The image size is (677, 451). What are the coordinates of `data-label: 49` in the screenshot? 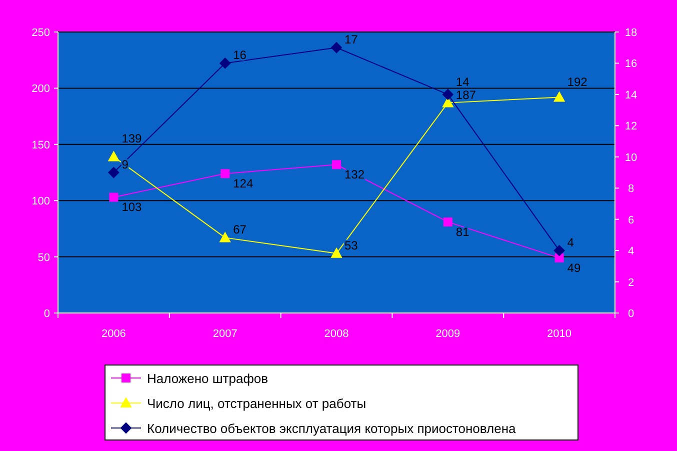 It's located at (574, 267).